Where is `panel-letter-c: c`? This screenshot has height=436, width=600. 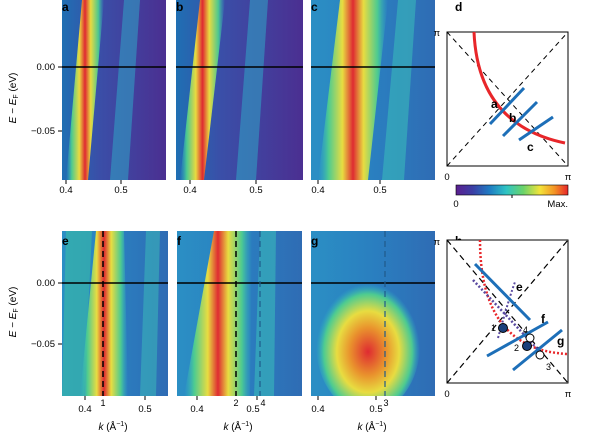
panel-letter-c: c is located at coordinates (314, 7).